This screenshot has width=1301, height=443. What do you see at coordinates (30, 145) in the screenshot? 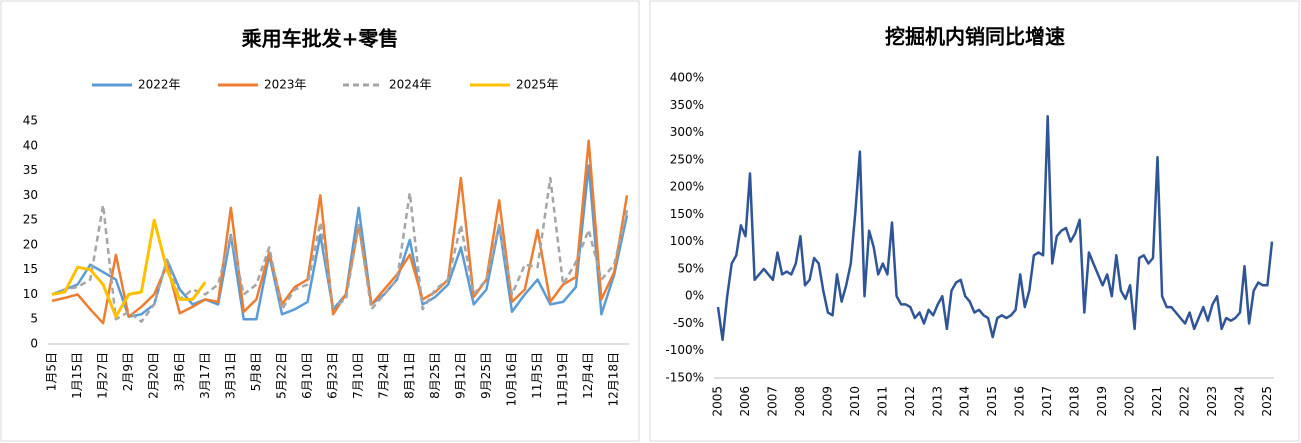
I see `y-tick-label: 40` at bounding box center [30, 145].